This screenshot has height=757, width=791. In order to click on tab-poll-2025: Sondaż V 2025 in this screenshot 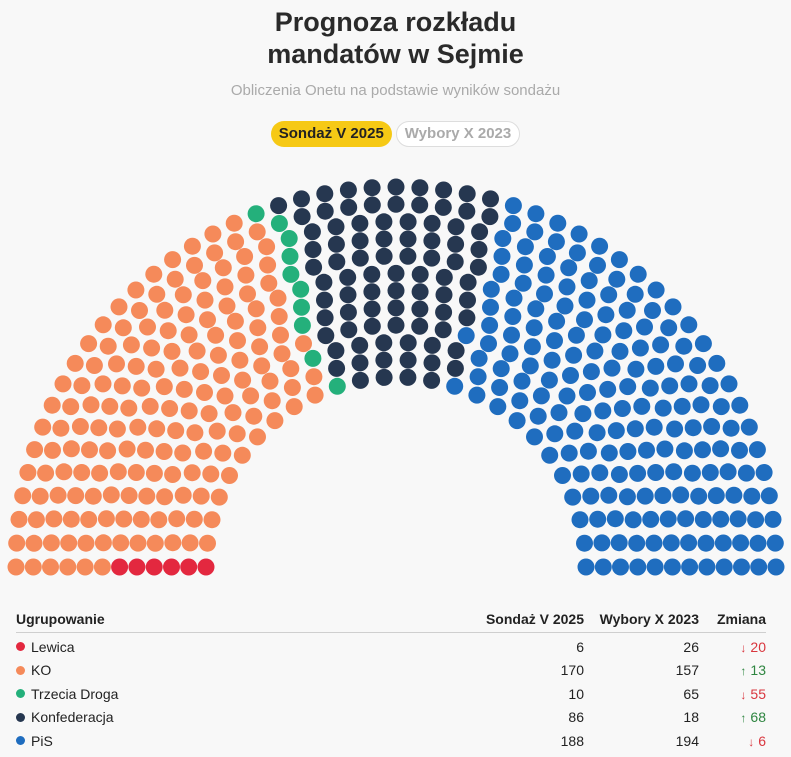, I will do `click(331, 134)`.